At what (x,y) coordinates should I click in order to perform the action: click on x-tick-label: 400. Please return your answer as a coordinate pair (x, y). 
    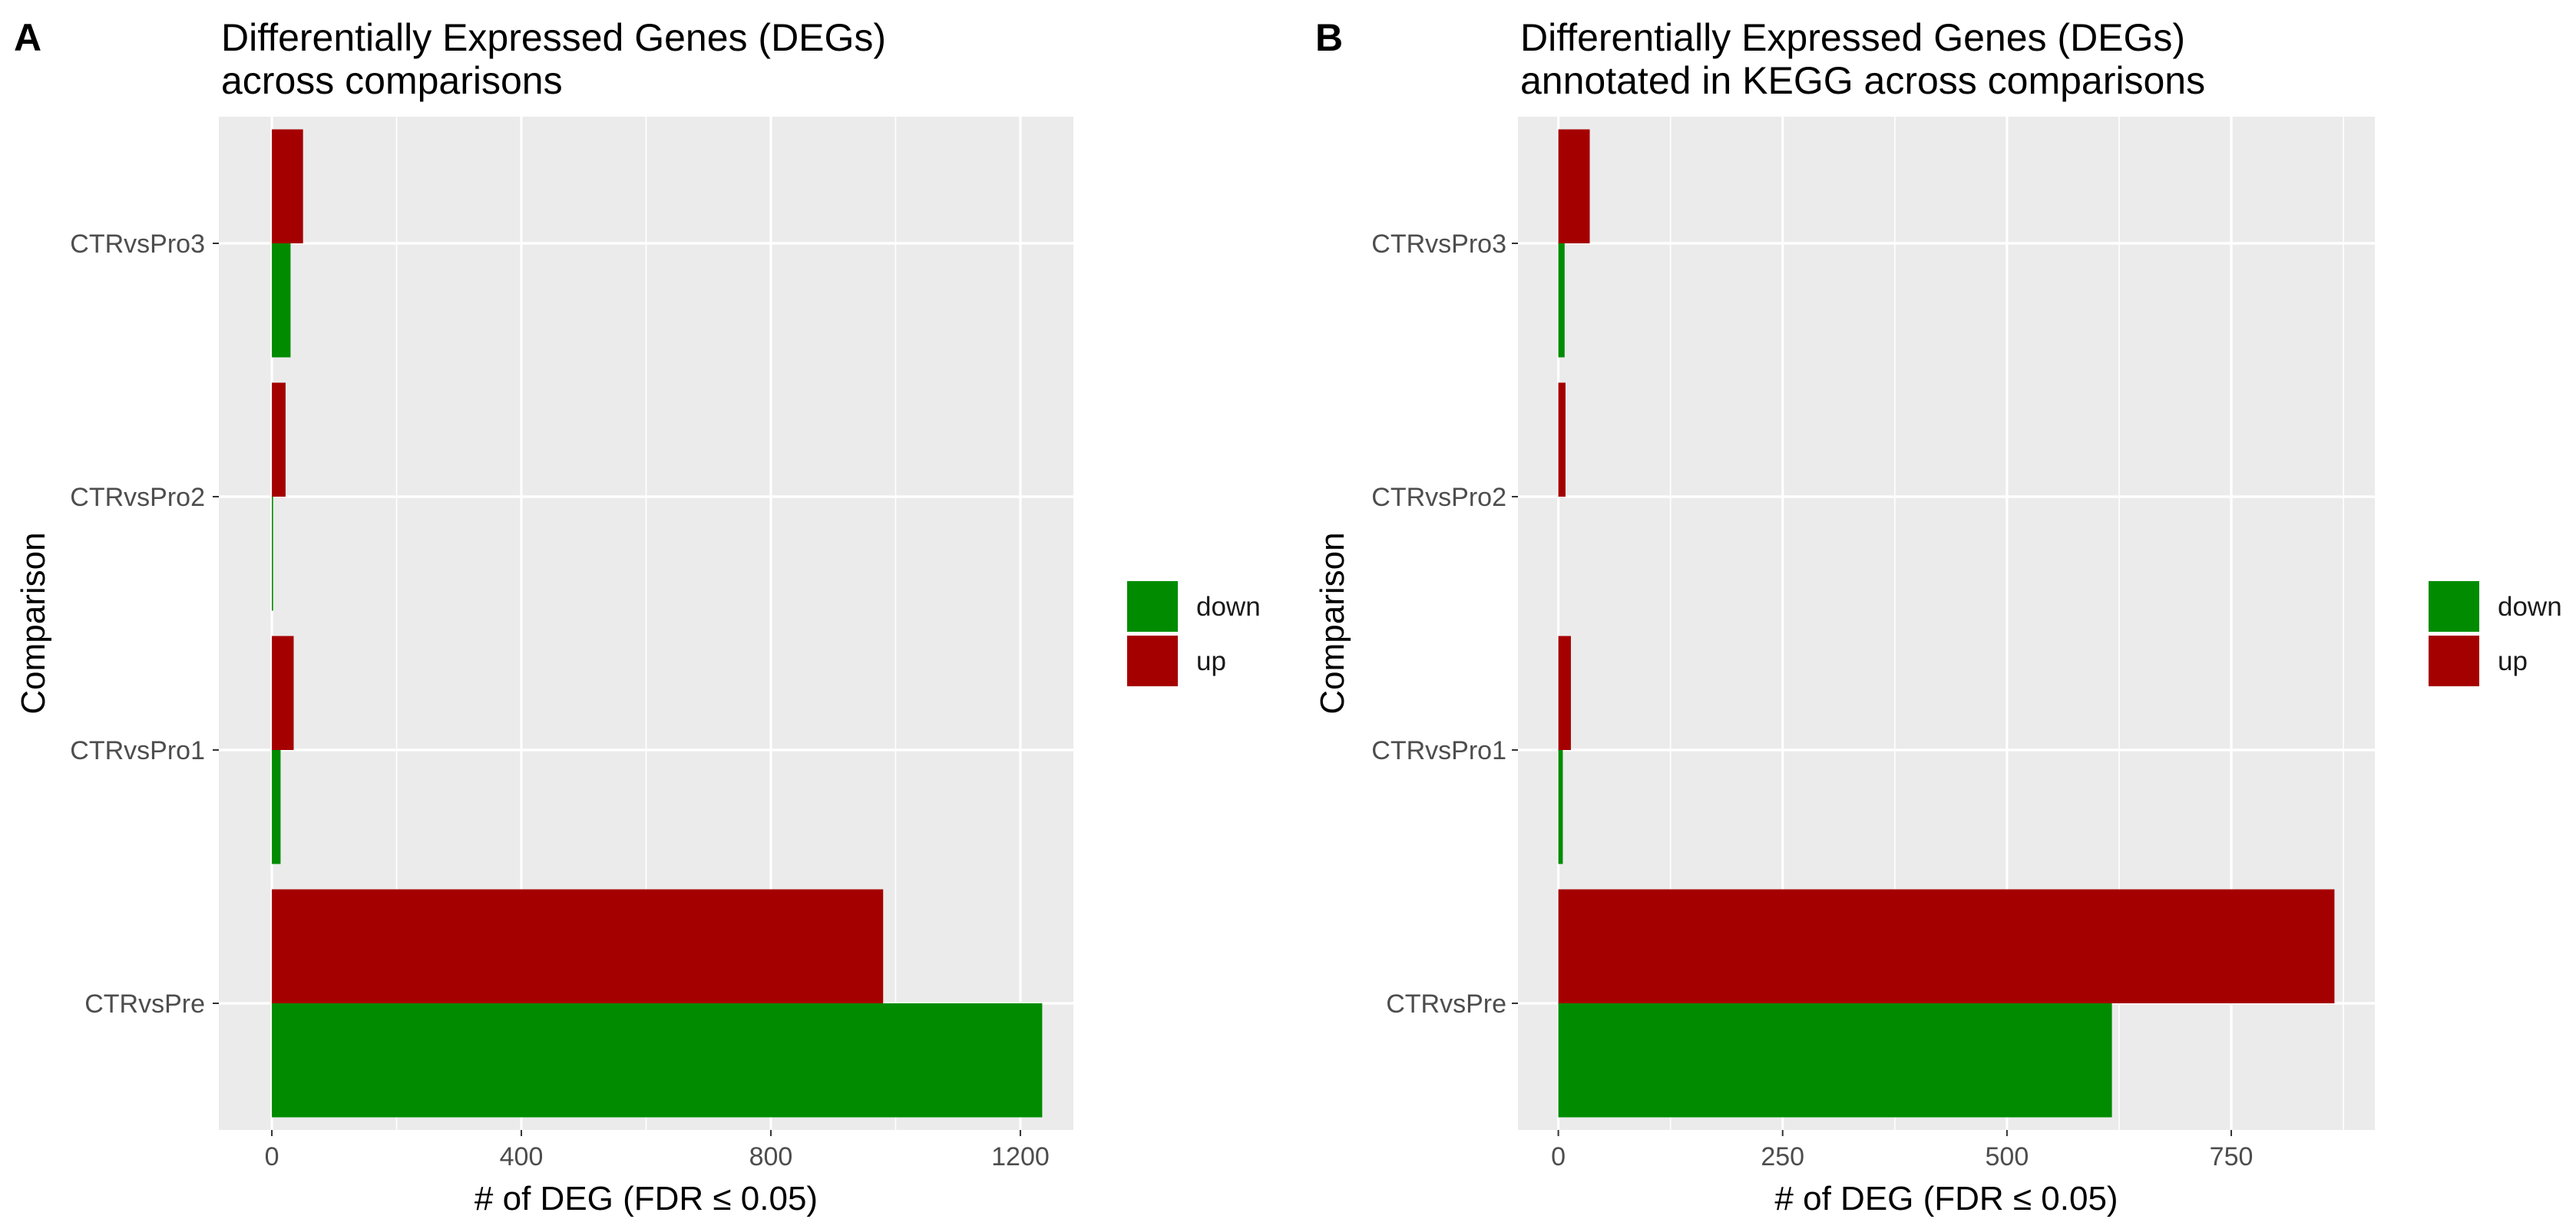
    Looking at the image, I should click on (522, 1156).